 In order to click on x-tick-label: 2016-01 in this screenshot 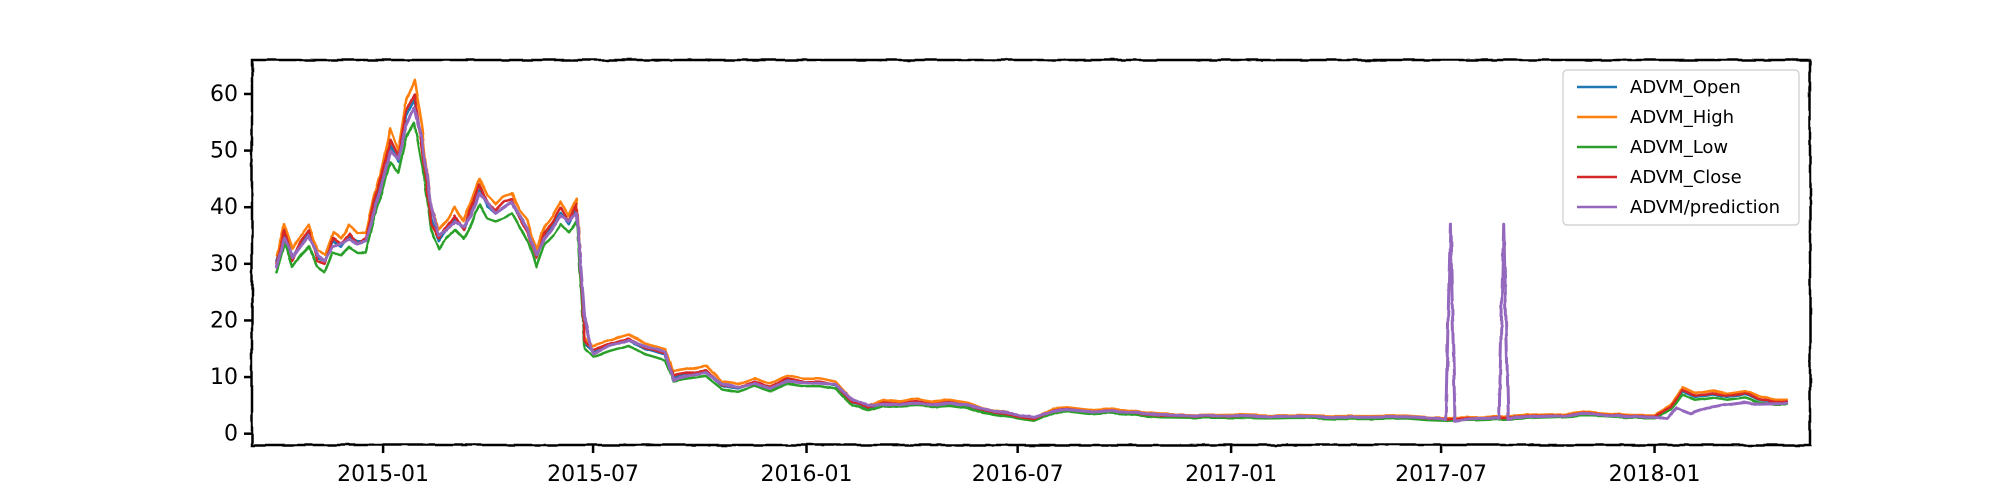, I will do `click(807, 474)`.